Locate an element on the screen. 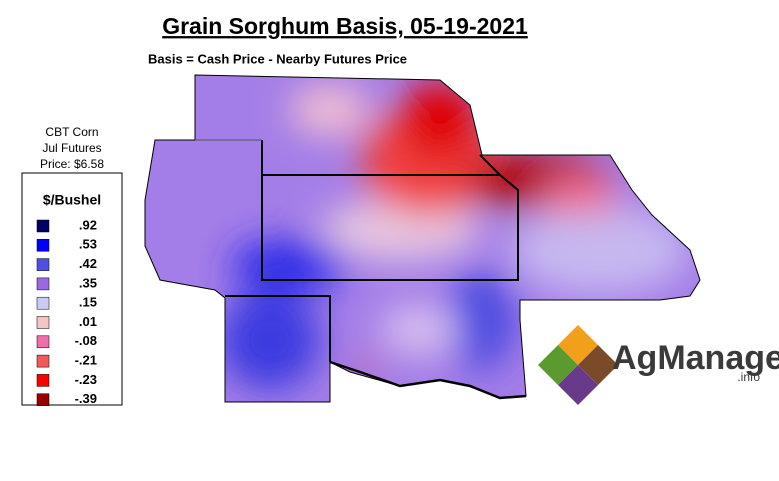 The height and width of the screenshot is (481, 779). legend-title: $/Bushel is located at coordinates (72, 200).